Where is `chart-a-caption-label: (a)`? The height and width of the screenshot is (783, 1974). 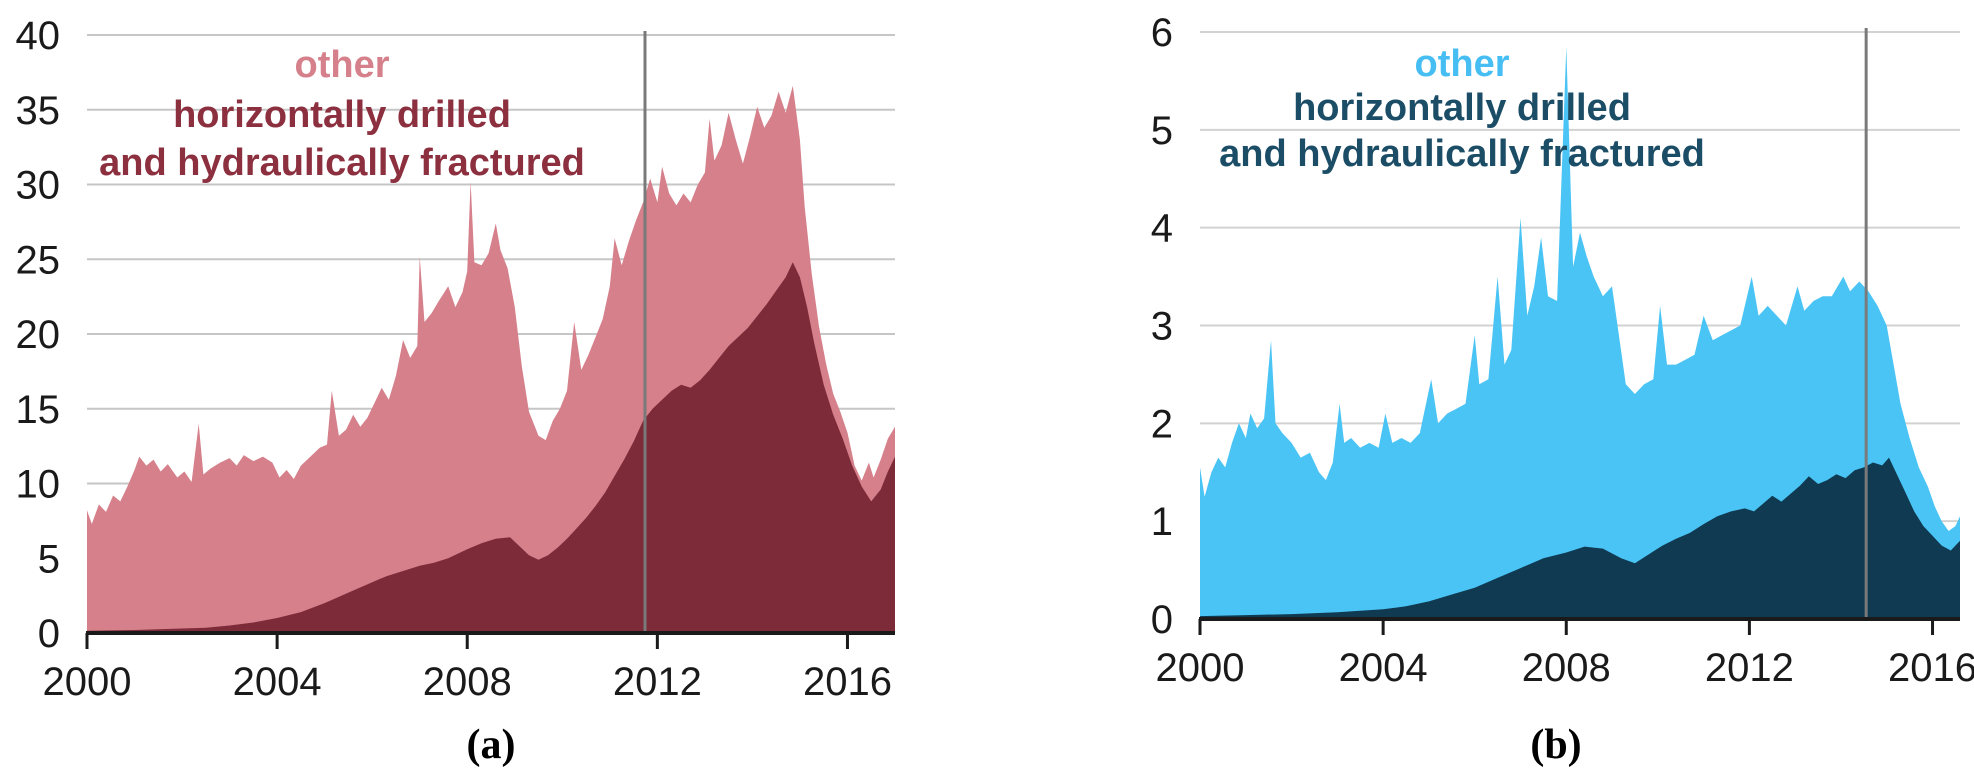 chart-a-caption-label: (a) is located at coordinates (491, 745).